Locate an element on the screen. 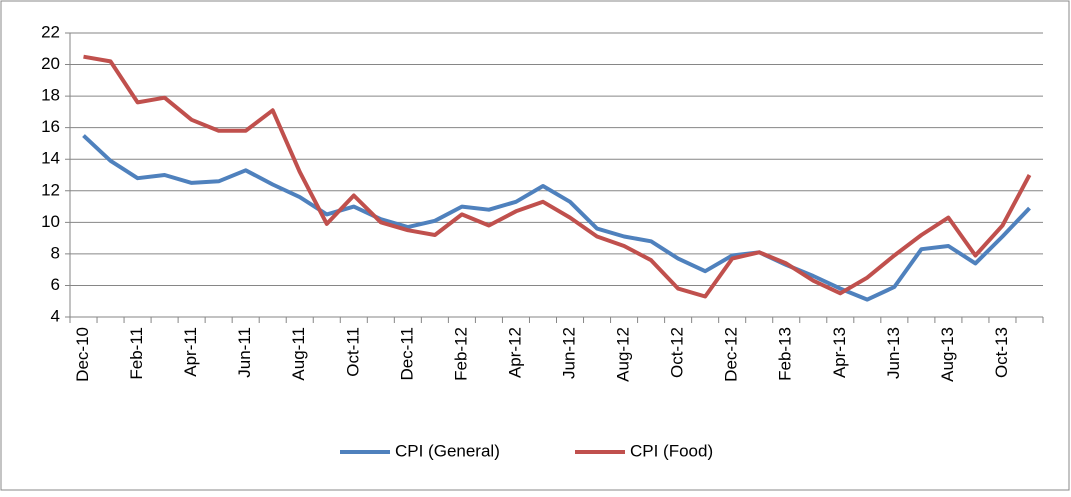 The height and width of the screenshot is (497, 1071). x-tick-label: Aug-12 is located at coordinates (623, 354).